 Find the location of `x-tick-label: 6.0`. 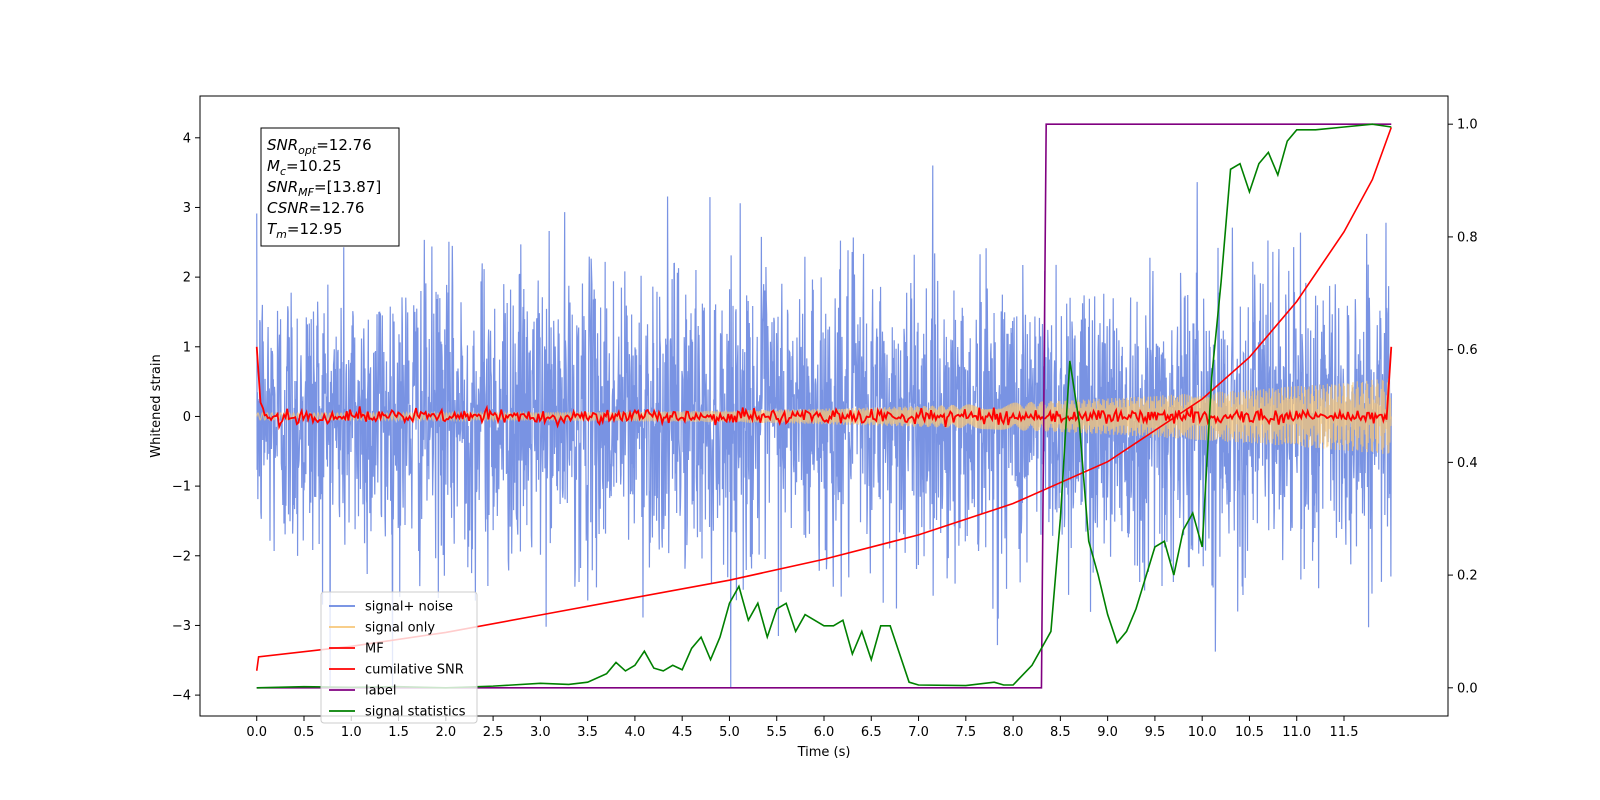

x-tick-label: 6.0 is located at coordinates (824, 732).